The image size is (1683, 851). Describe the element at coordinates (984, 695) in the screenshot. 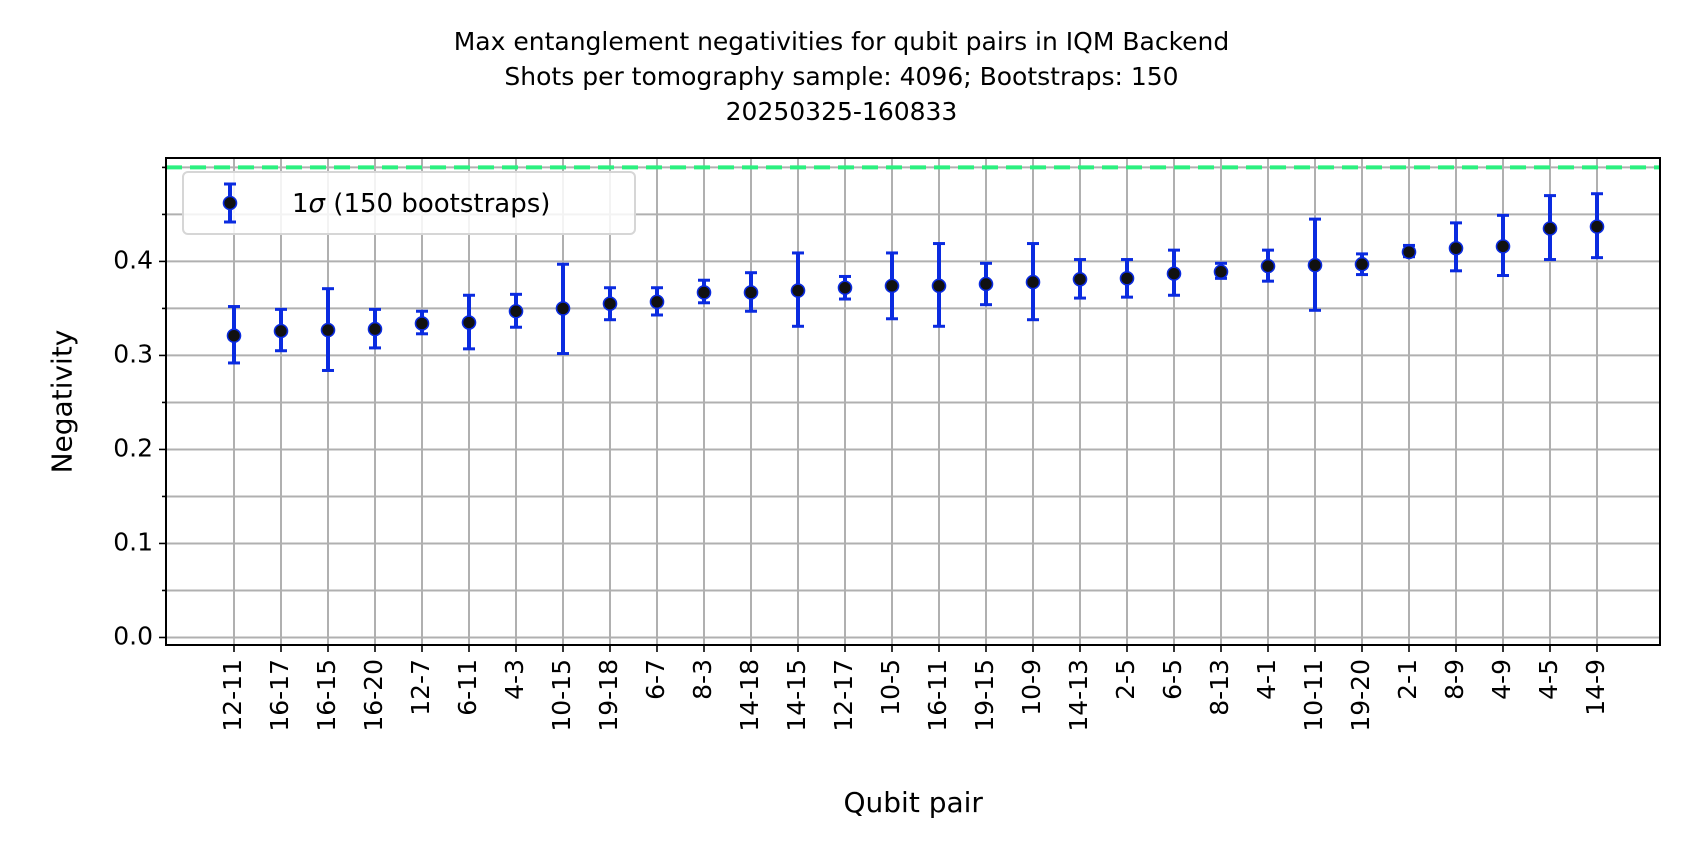

I see `x-tick-label: 19-15` at that location.